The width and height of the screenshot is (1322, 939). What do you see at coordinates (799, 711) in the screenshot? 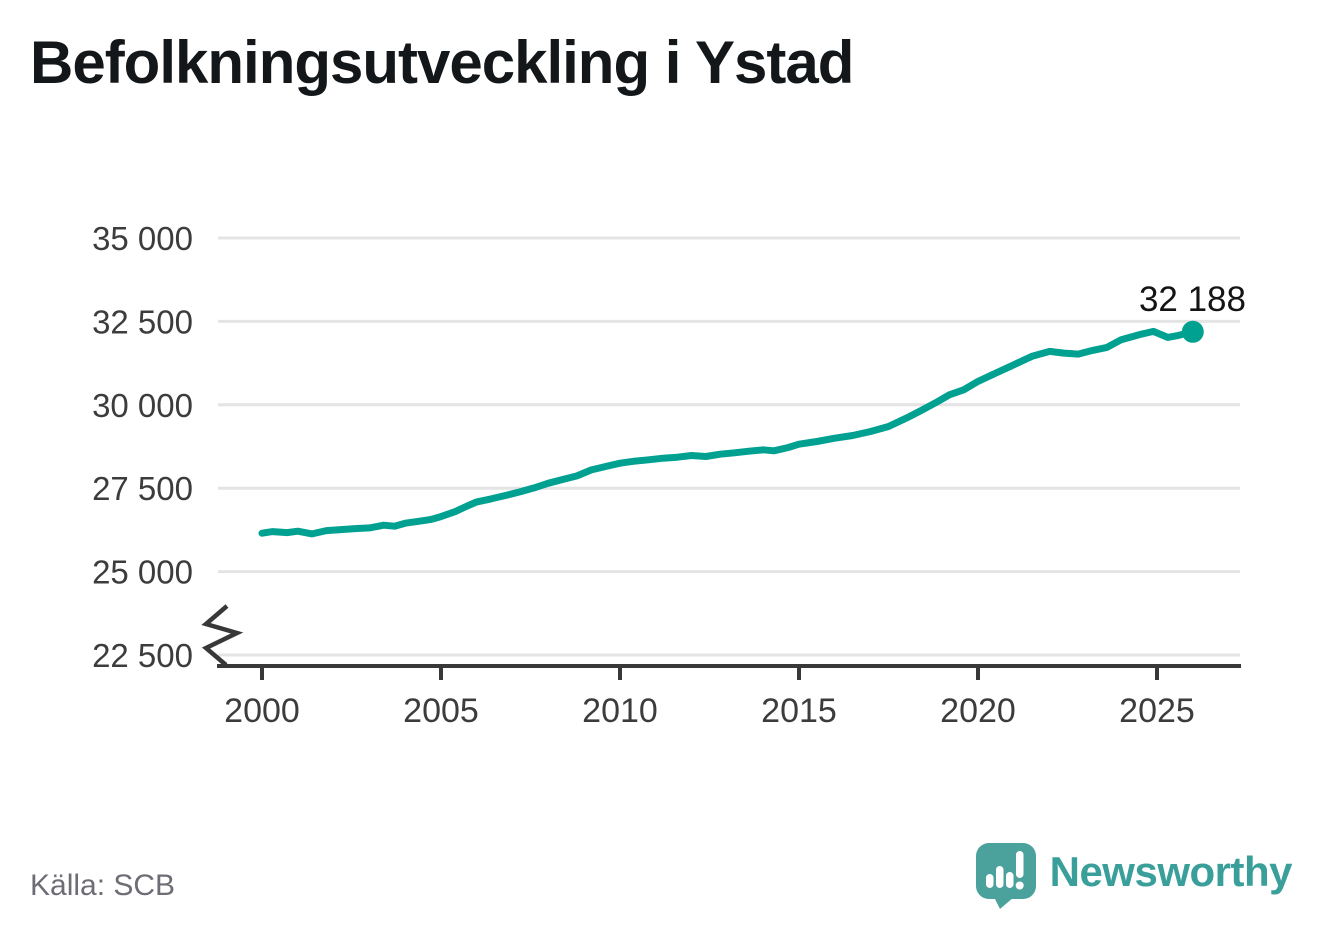
I see `x-tick-label: 2015` at bounding box center [799, 711].